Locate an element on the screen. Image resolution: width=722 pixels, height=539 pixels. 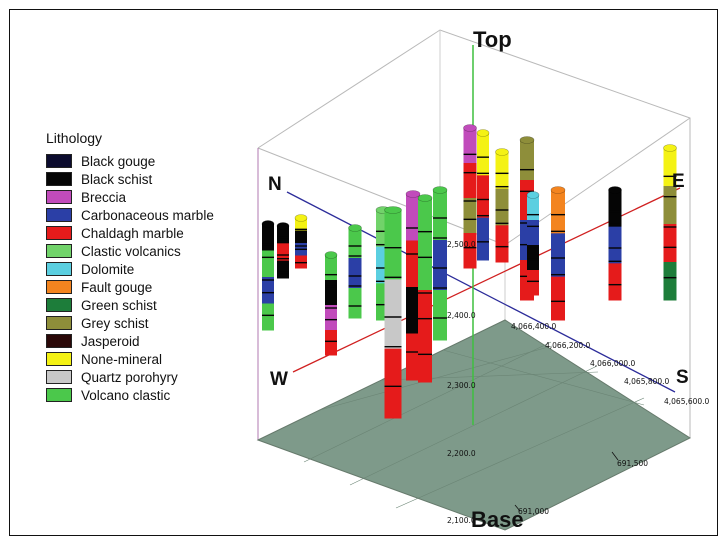
legend-item: Jasperoid is located at coordinates (130, 341).